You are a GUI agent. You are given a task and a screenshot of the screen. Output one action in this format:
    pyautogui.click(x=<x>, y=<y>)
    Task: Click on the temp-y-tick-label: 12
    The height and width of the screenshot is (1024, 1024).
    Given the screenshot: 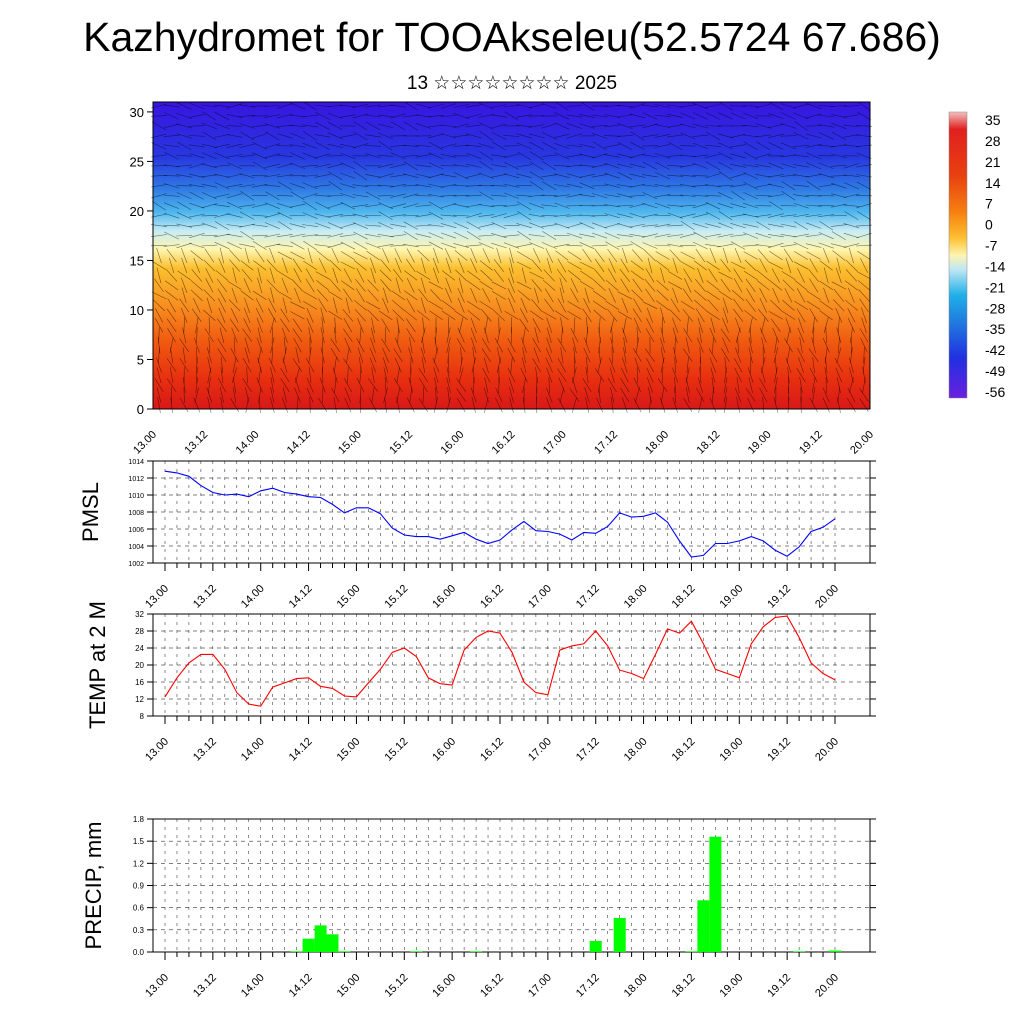 What is the action you would take?
    pyautogui.click(x=139, y=699)
    